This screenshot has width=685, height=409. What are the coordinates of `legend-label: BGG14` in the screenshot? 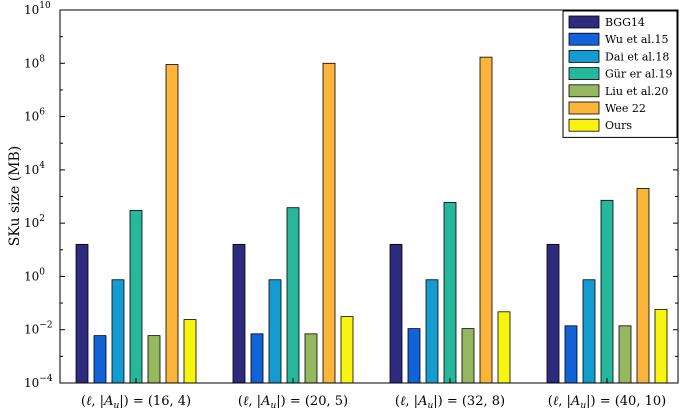 It's located at (625, 22).